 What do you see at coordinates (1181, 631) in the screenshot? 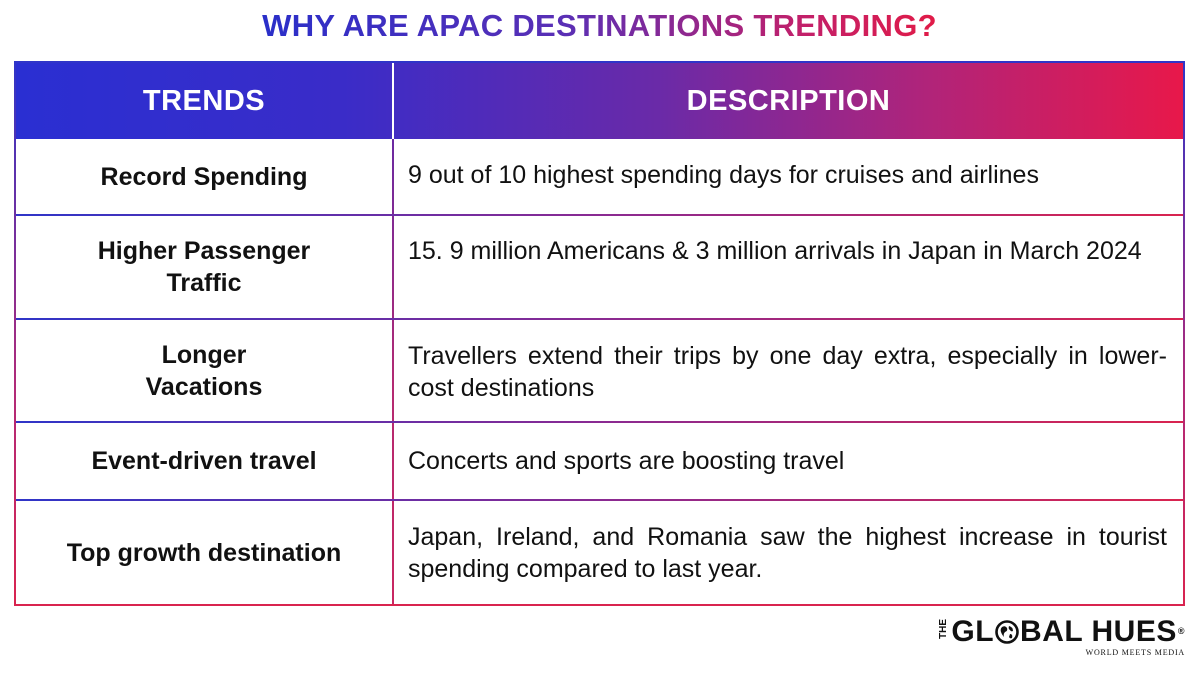
I see `registered-mark: ®` at bounding box center [1181, 631].